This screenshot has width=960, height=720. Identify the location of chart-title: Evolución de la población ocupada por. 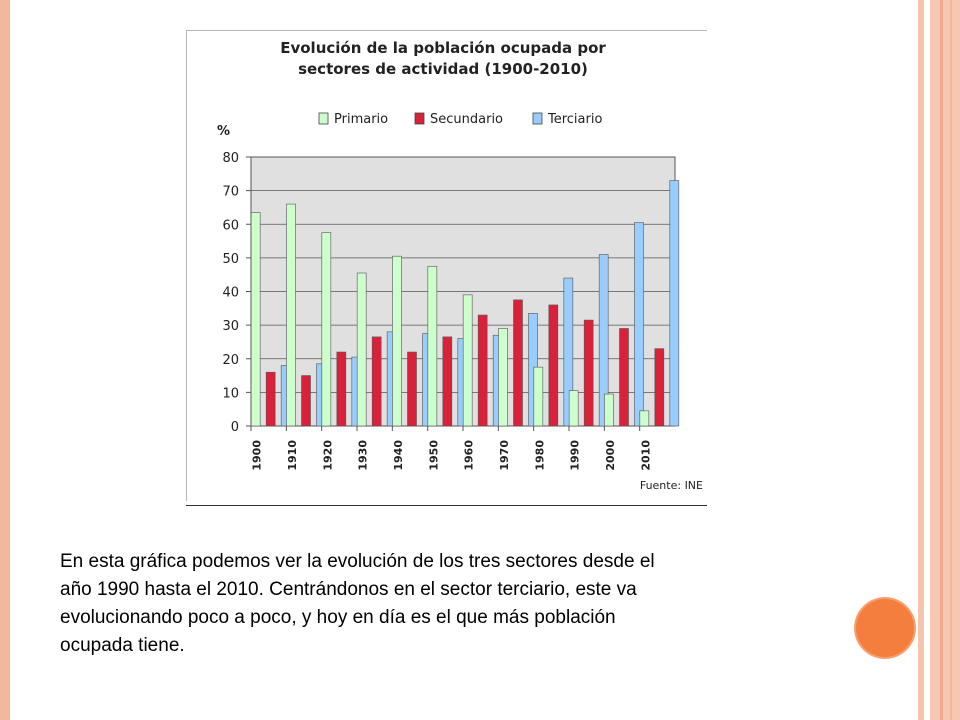
(443, 48).